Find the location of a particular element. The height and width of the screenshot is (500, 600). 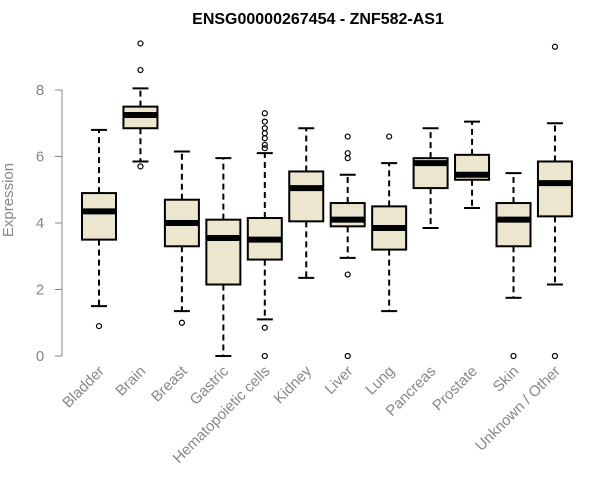

box-breast is located at coordinates (181, 238).